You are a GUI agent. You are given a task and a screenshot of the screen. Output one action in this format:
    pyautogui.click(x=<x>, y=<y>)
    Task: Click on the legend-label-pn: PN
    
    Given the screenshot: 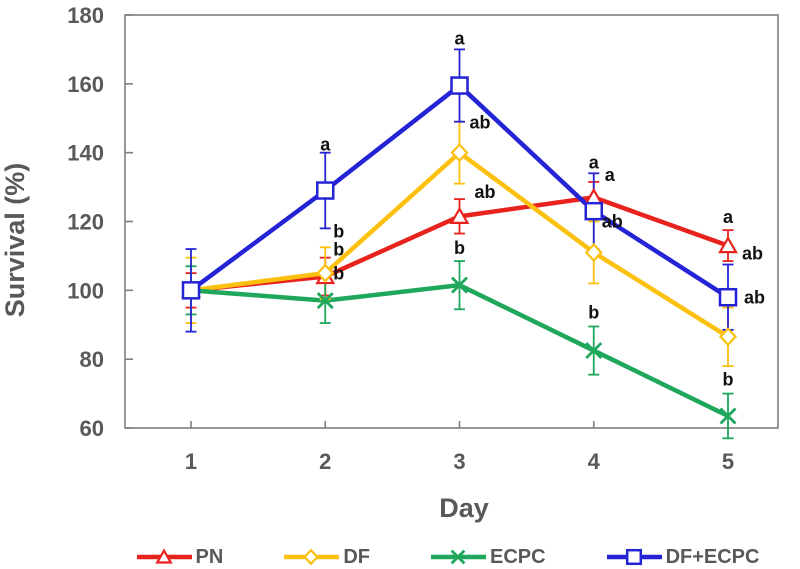 What is the action you would take?
    pyautogui.click(x=209, y=557)
    